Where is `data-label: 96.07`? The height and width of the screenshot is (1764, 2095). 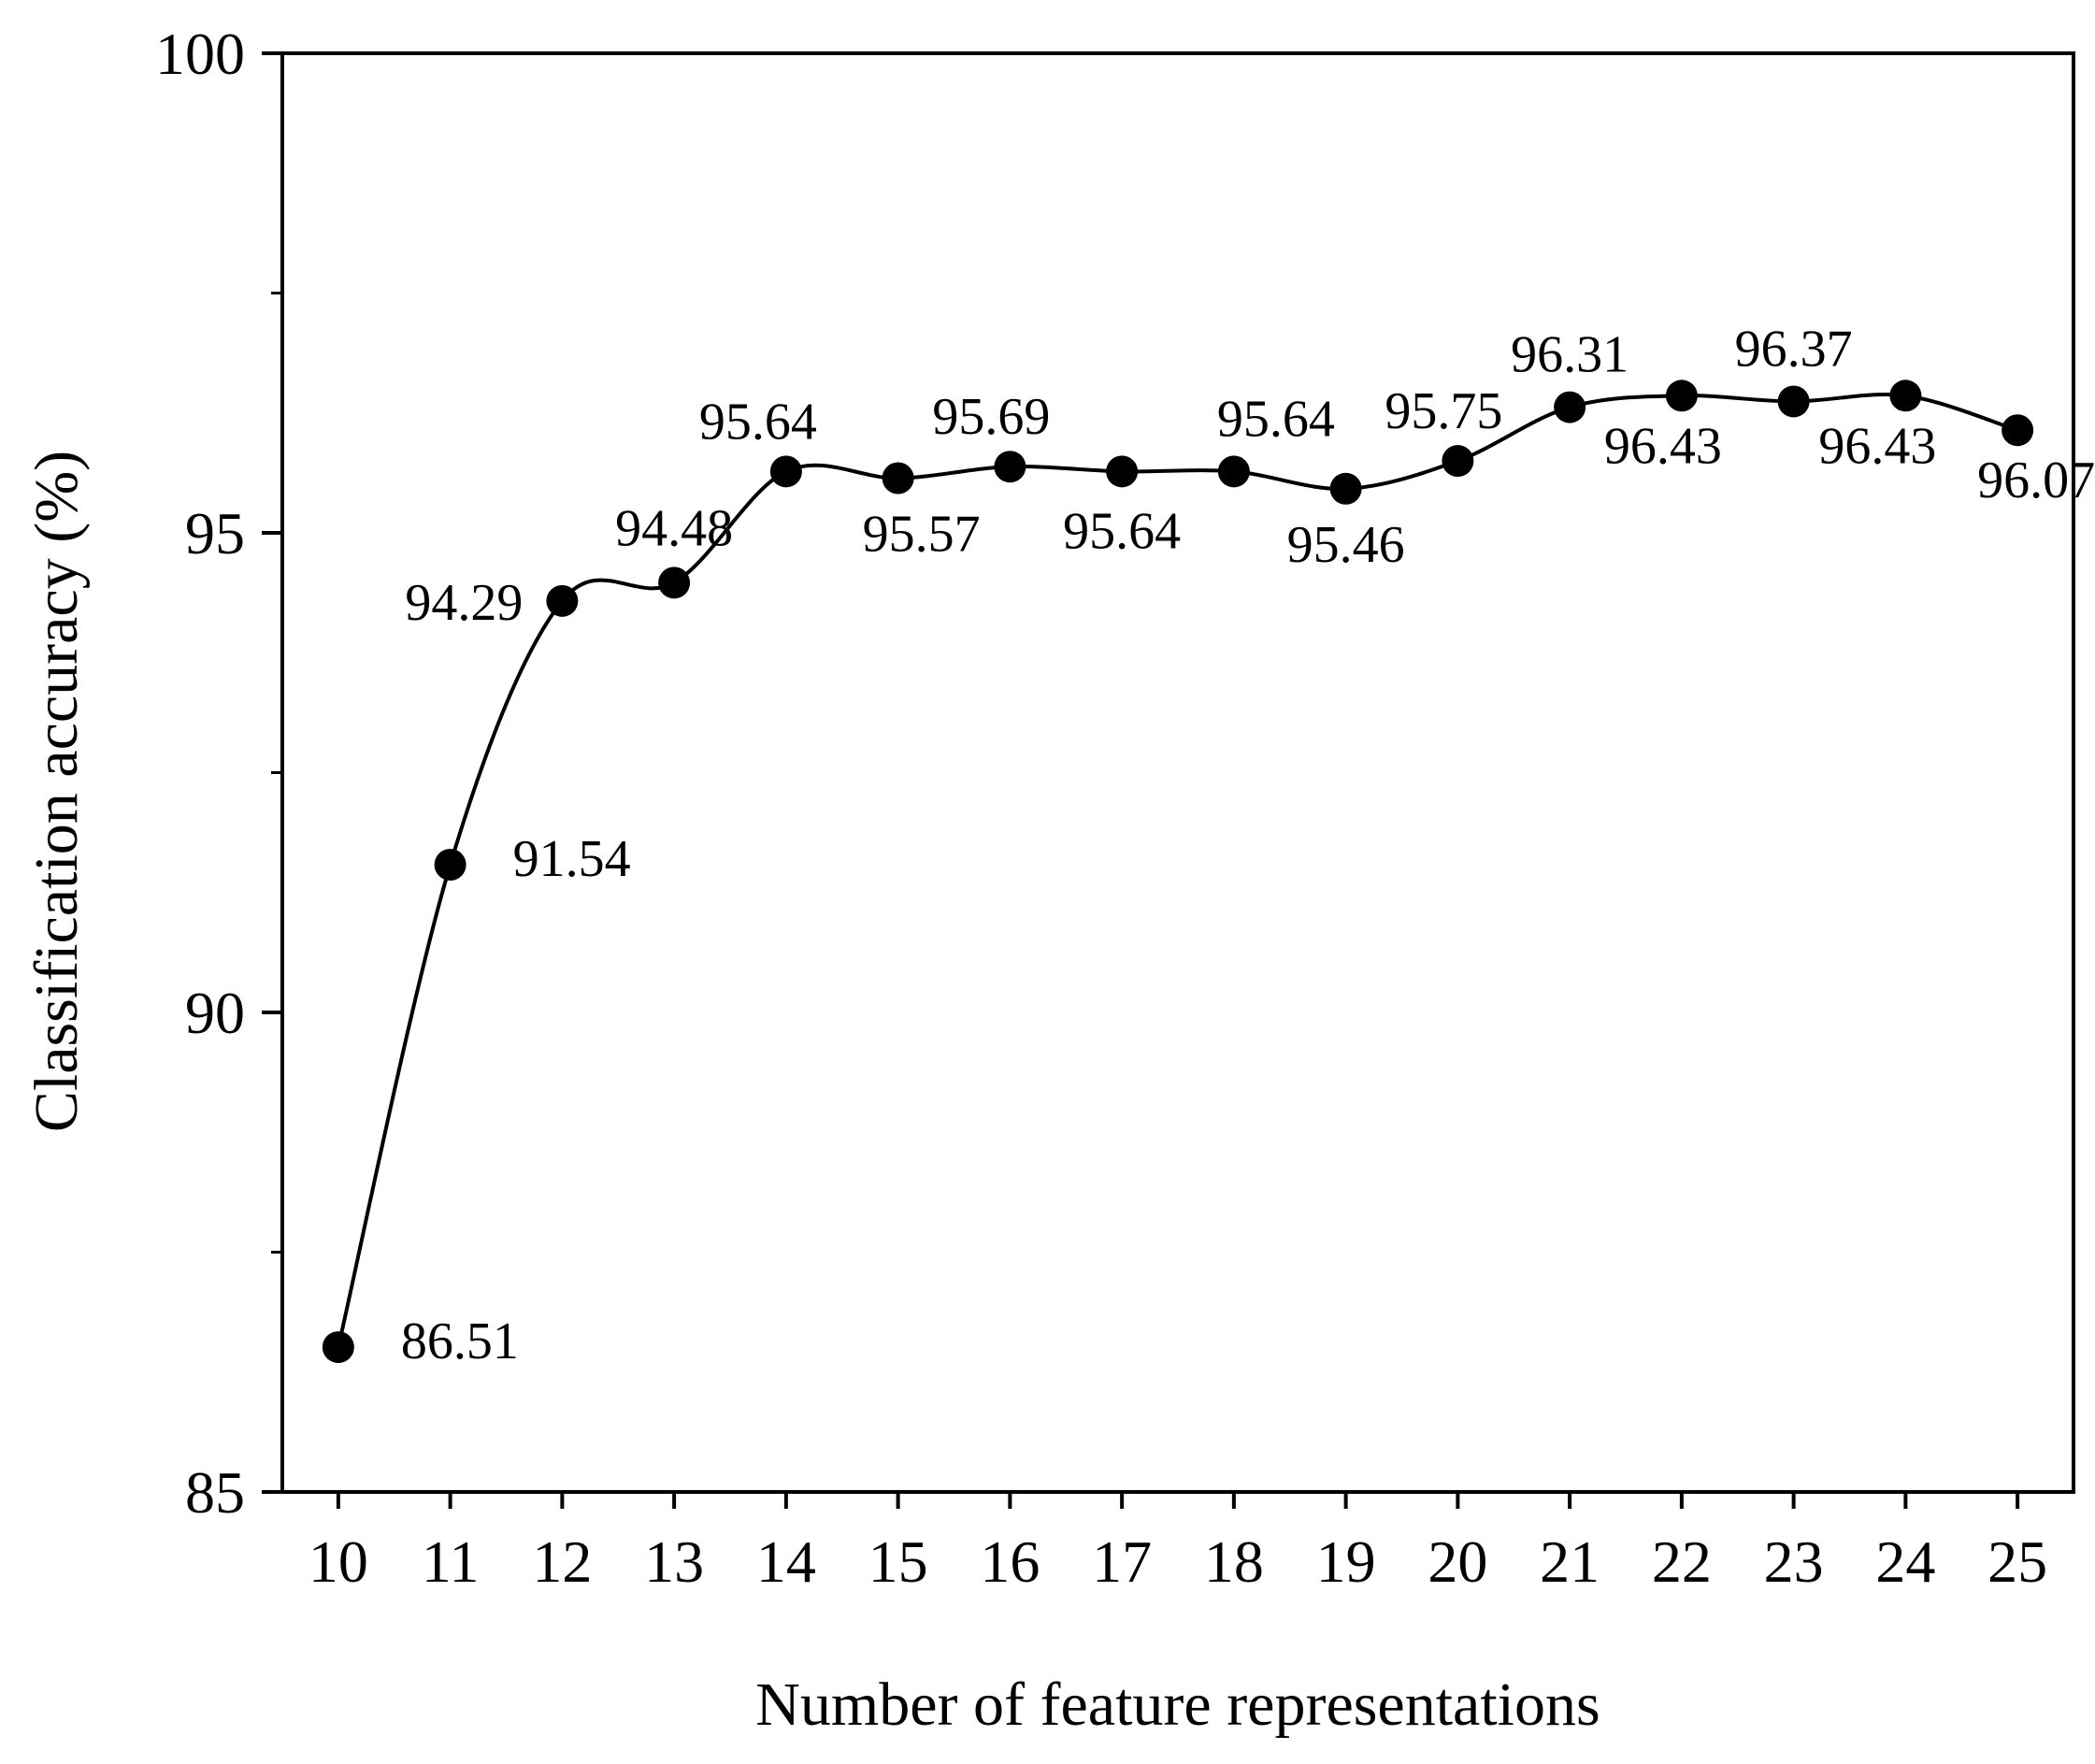
data-label: 96.07 is located at coordinates (2036, 480).